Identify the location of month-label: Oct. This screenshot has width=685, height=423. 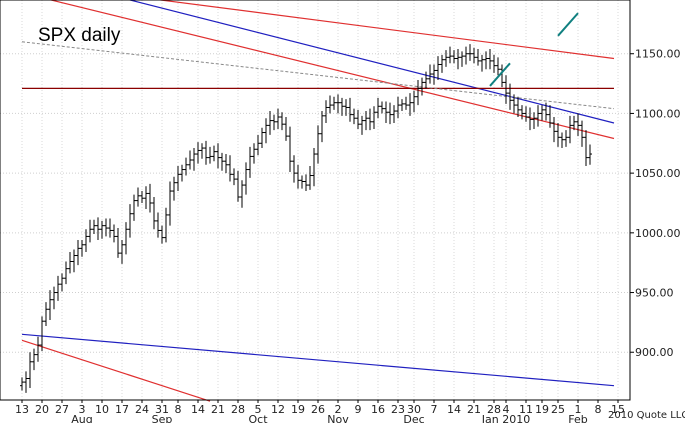
(258, 418).